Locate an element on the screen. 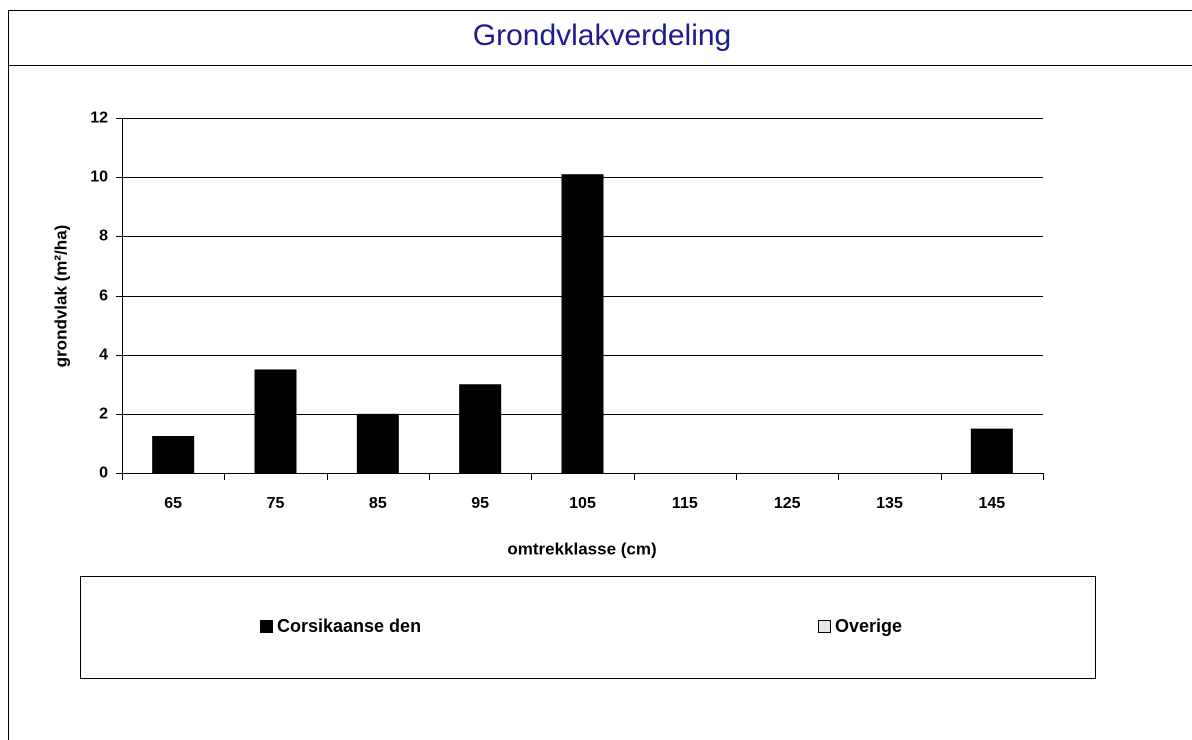  y-axis-label: grondvlak (m²/ha) is located at coordinates (60, 296).